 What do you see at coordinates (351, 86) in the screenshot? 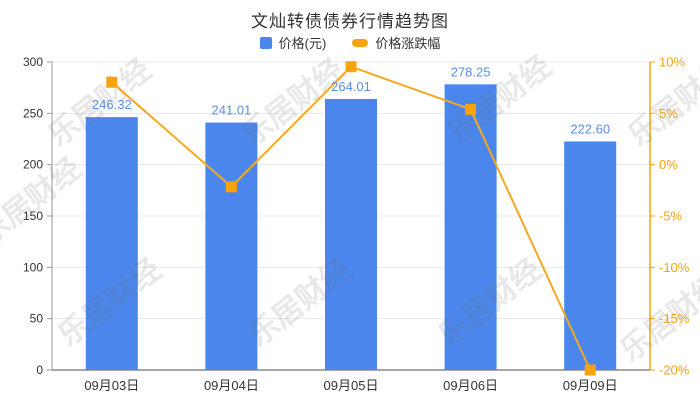
I see `bar-value-label: 264.01` at bounding box center [351, 86].